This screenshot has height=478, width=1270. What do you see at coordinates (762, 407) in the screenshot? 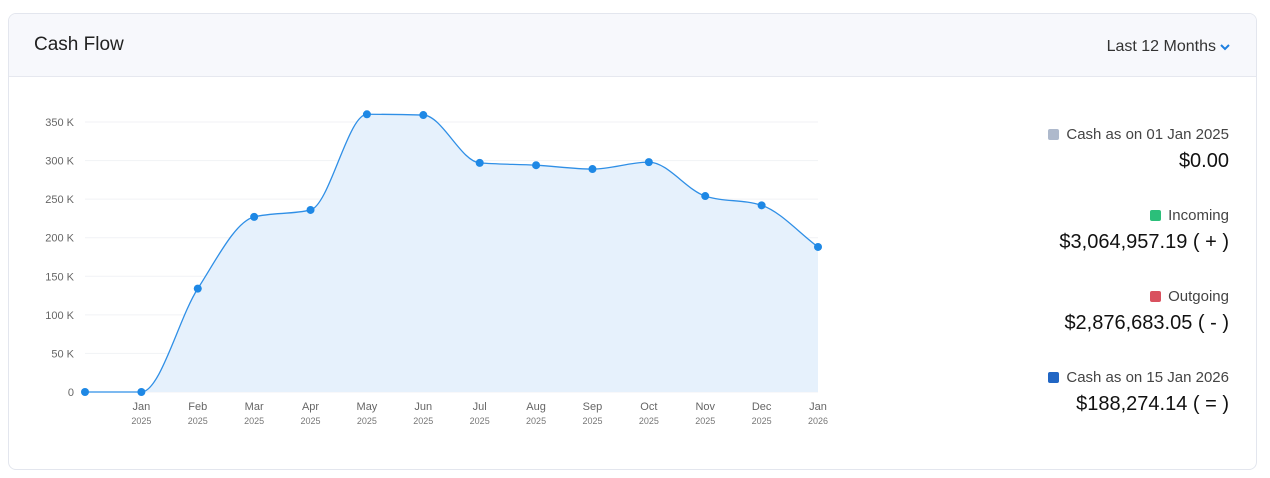
I see `x-tick-label: Dec` at bounding box center [762, 407].